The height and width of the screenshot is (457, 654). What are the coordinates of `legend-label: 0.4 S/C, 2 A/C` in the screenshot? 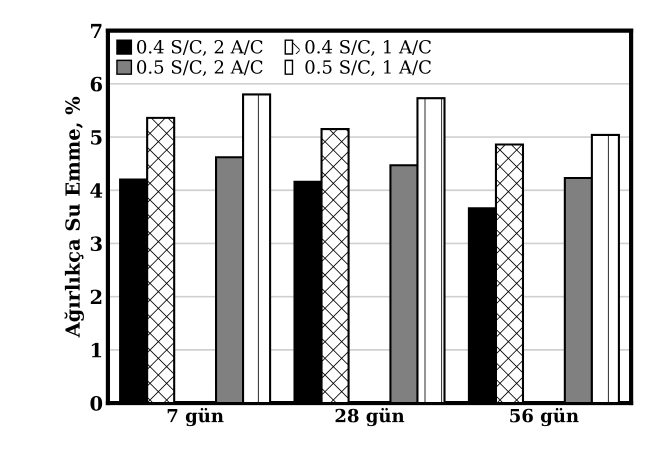 It's located at (200, 48).